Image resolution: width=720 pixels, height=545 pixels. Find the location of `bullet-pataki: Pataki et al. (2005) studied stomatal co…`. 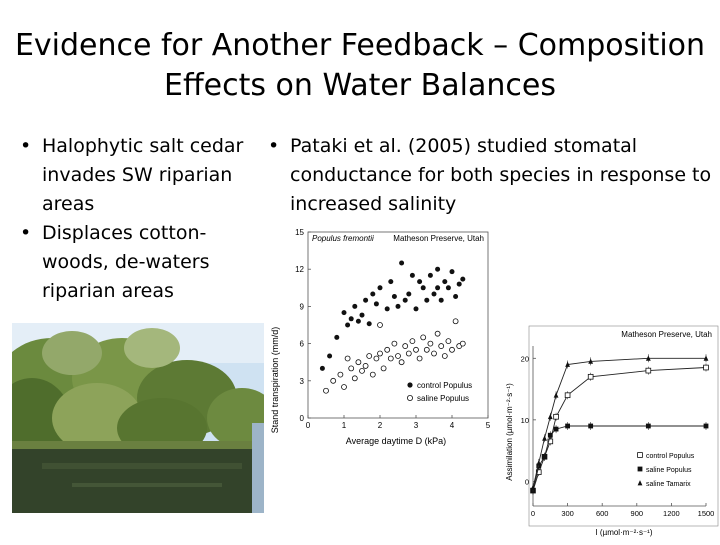

bullet-pataki: Pataki et al. (2005) studied stomatal co… is located at coordinates (489, 175).